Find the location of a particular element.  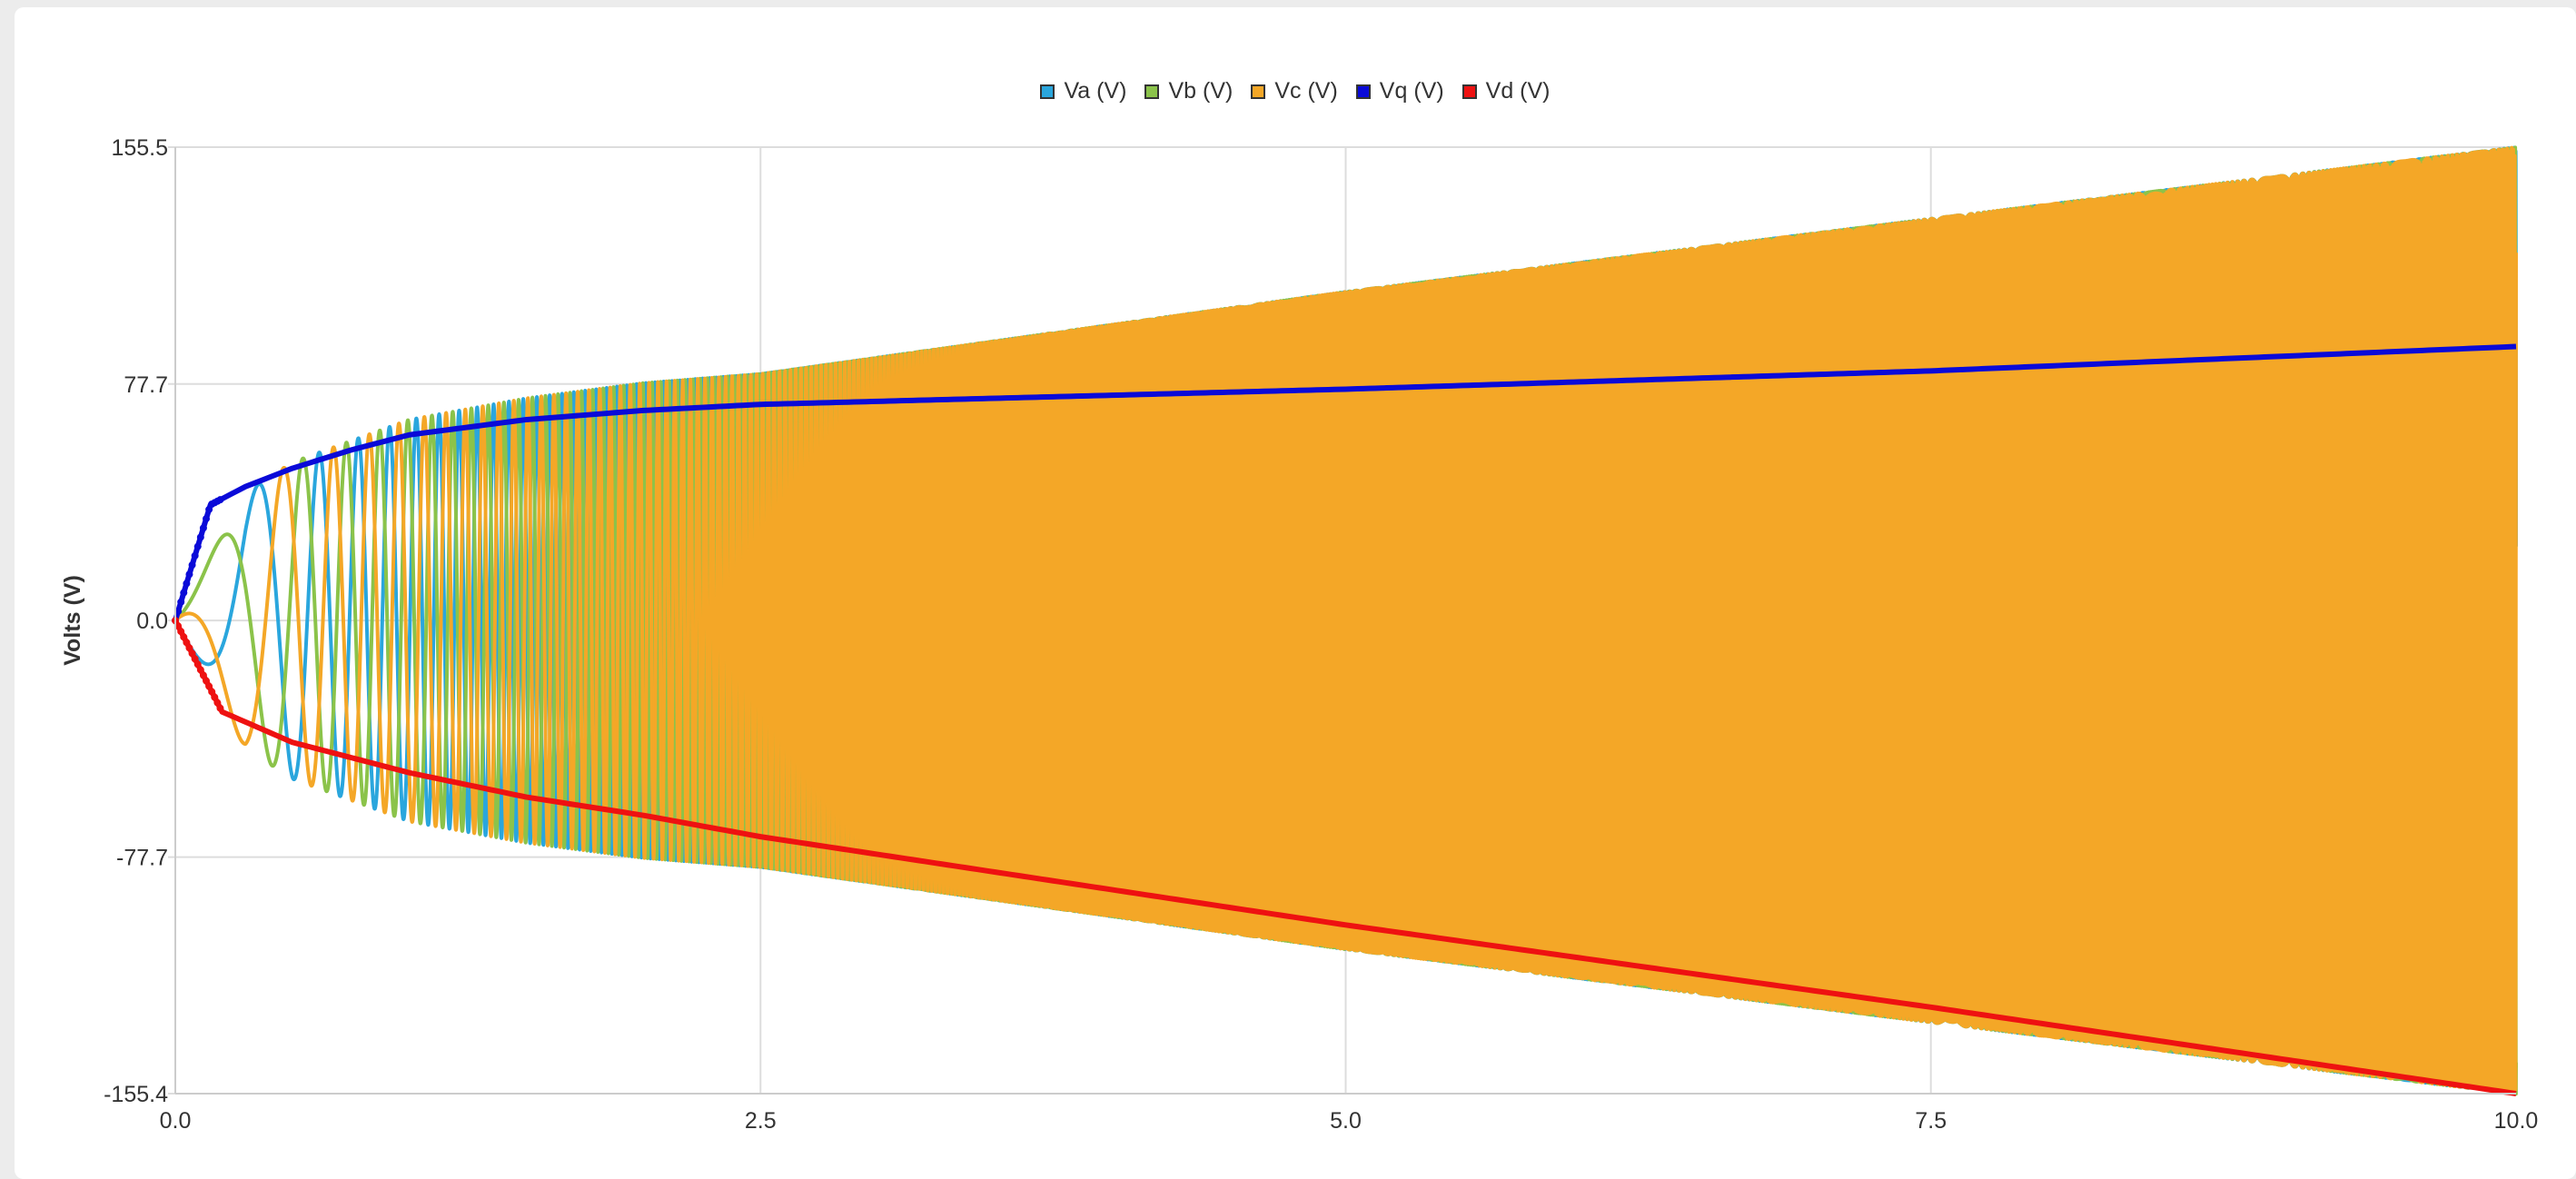

legend-item: Vc (V) is located at coordinates (1294, 91).